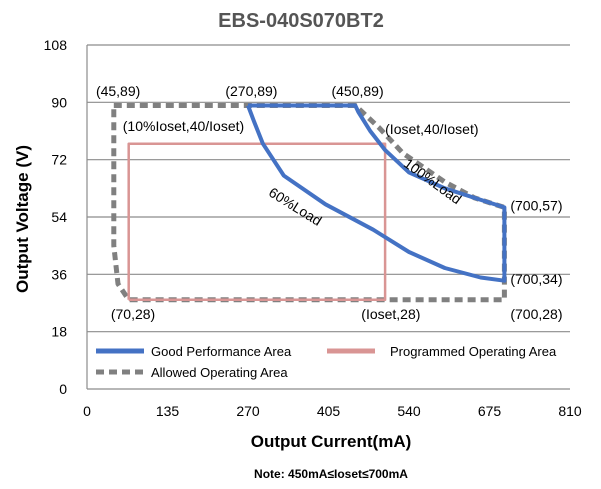 The width and height of the screenshot is (601, 489). What do you see at coordinates (248, 411) in the screenshot?
I see `x-tick-label: 270` at bounding box center [248, 411].